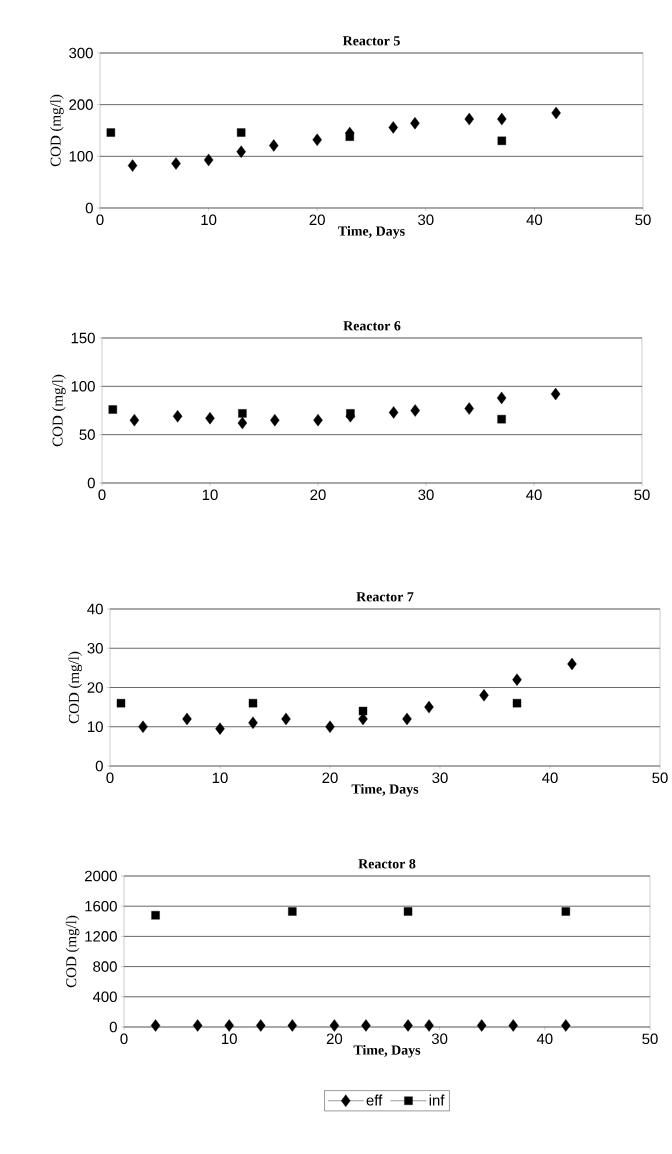 This screenshot has height=1154, width=672. What do you see at coordinates (101, 906) in the screenshot?
I see `y-tick-label: 1600` at bounding box center [101, 906].